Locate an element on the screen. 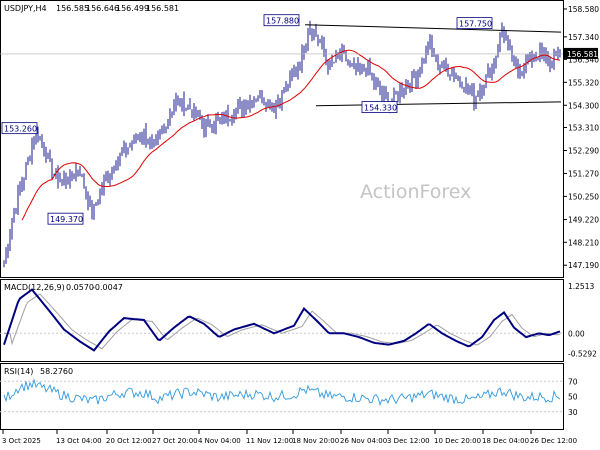  x-tick-label: 13 Oct 04:00 is located at coordinates (79, 441).